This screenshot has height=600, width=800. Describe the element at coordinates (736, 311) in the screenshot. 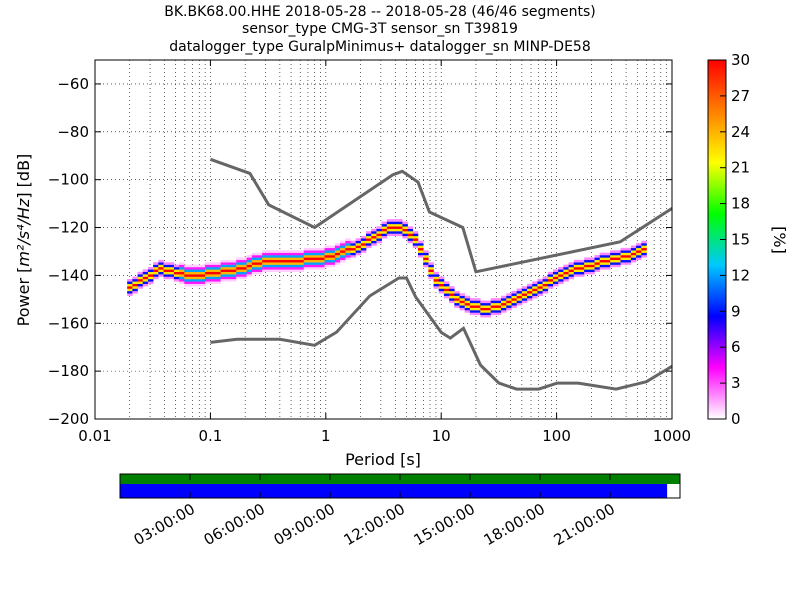

I see `colorbar-tick-label: 9` at that location.